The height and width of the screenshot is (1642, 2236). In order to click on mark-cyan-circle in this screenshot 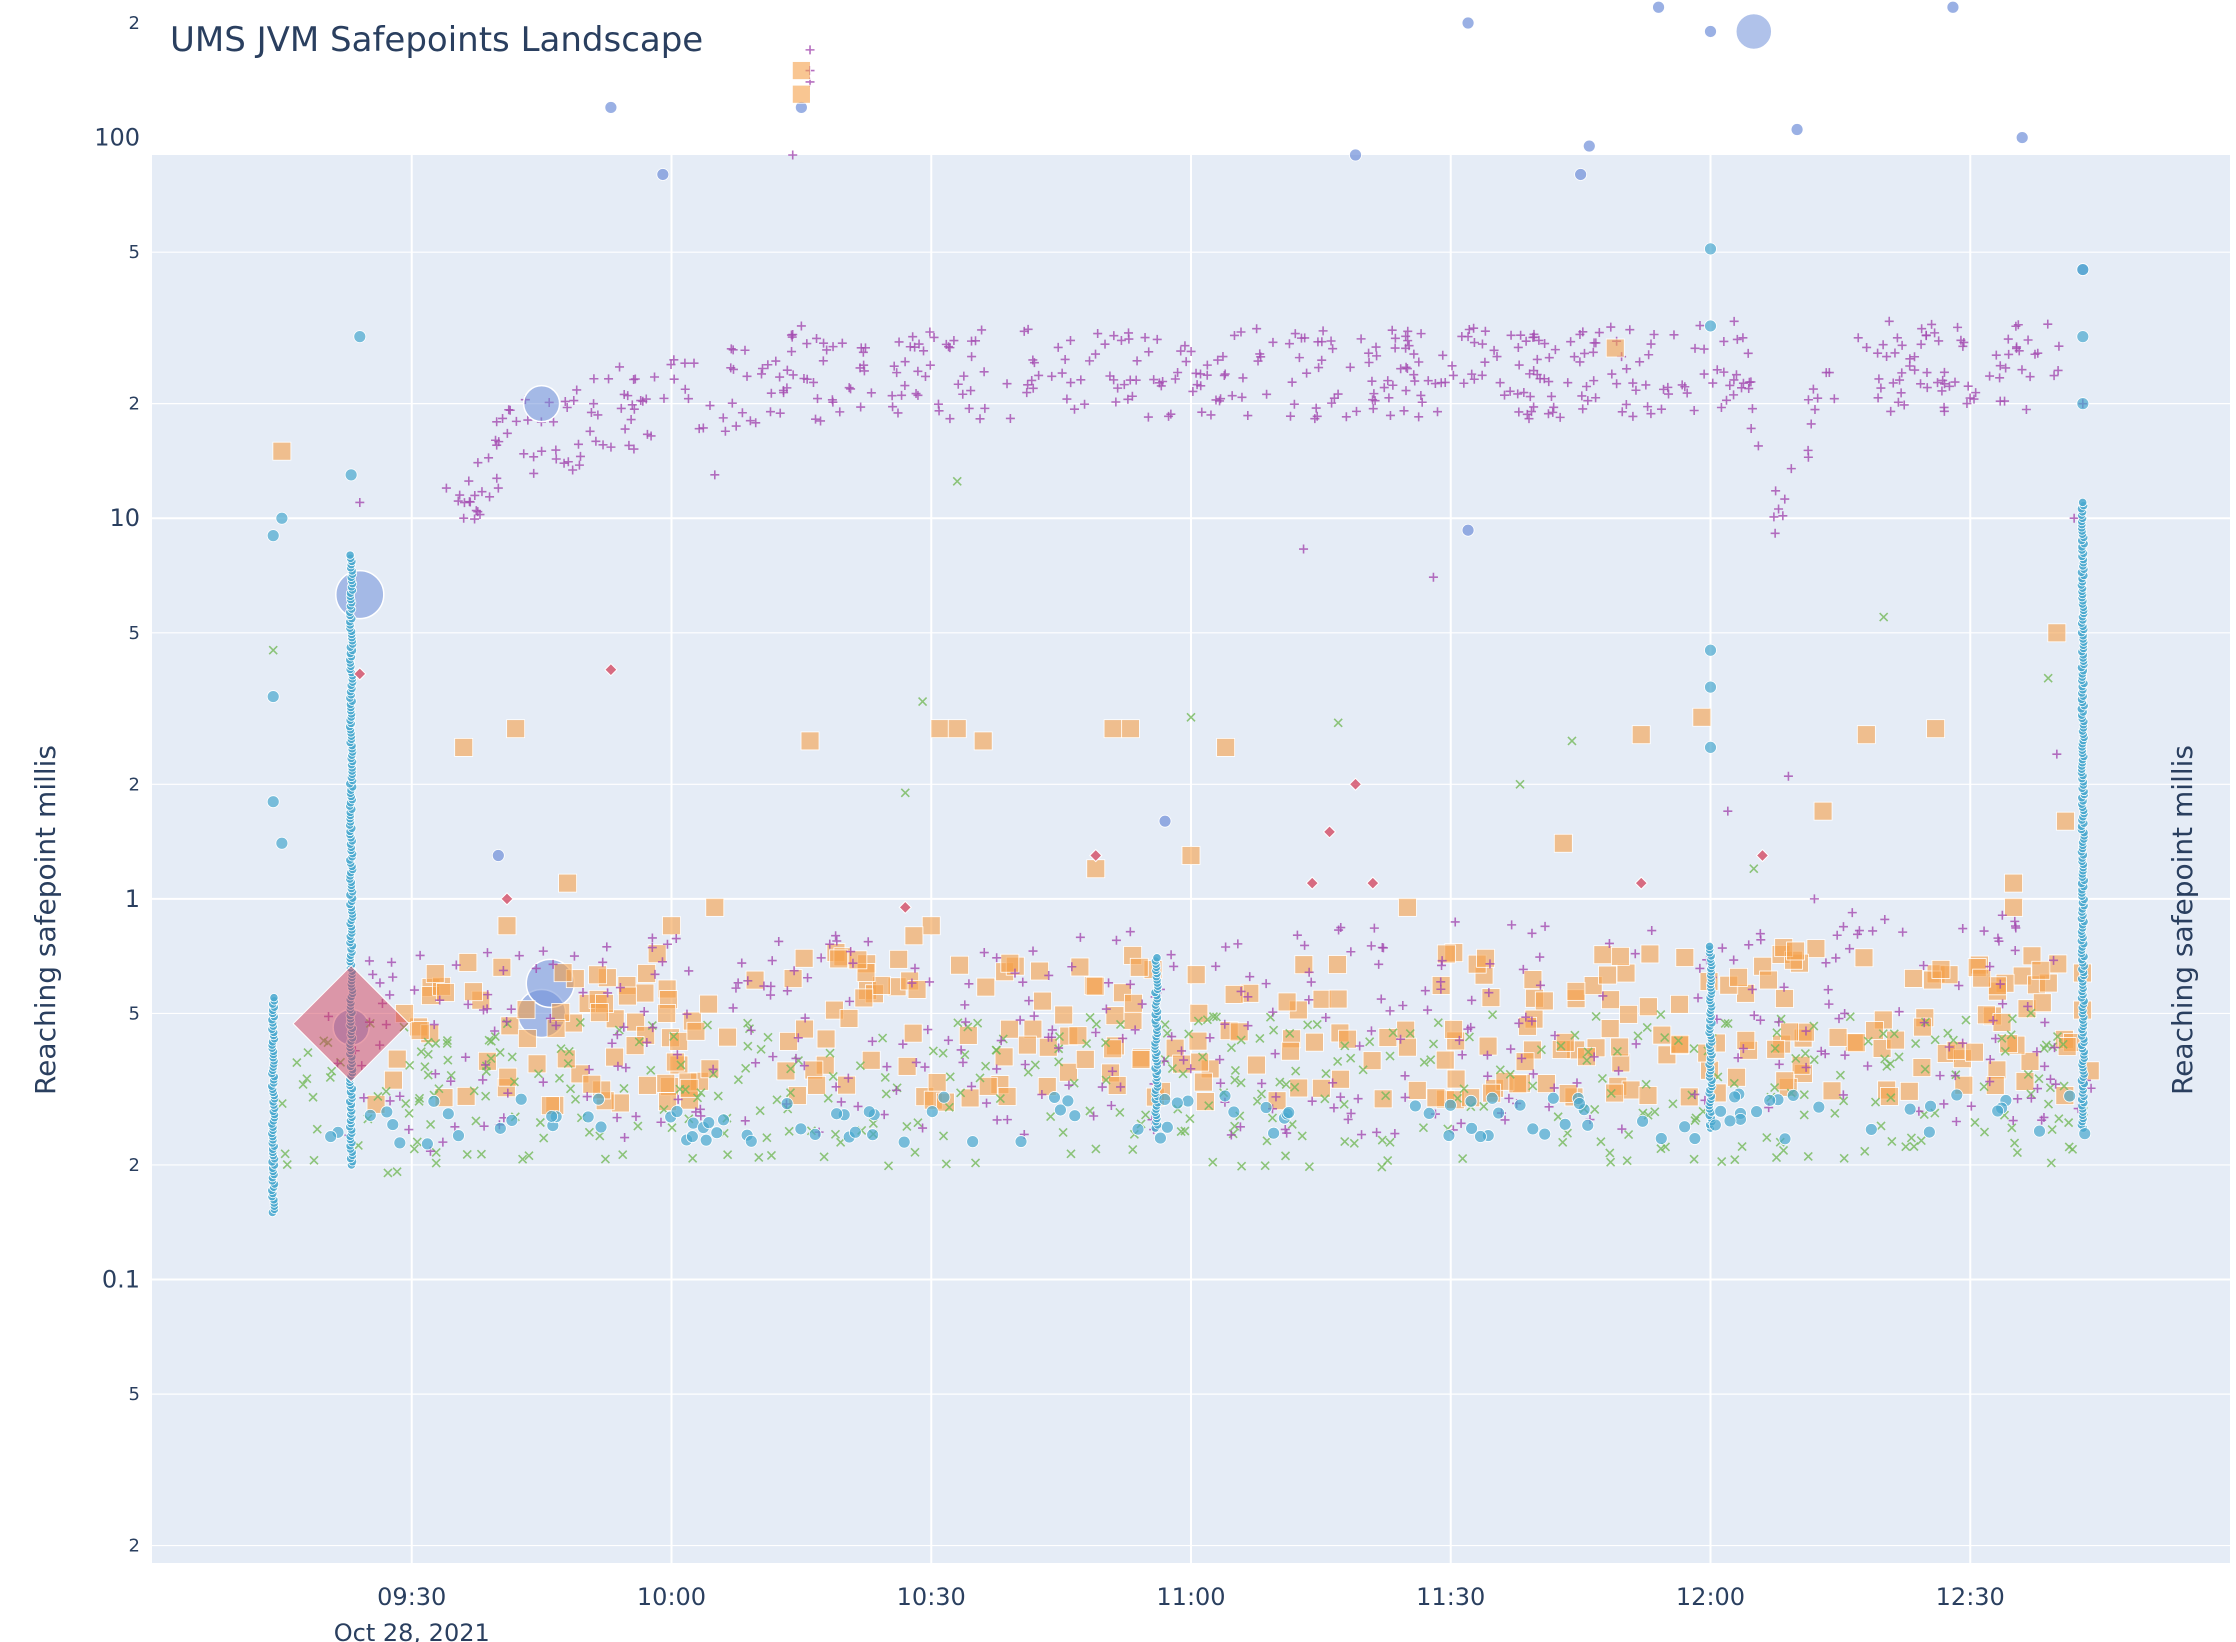, I will do `click(1710, 249)`.